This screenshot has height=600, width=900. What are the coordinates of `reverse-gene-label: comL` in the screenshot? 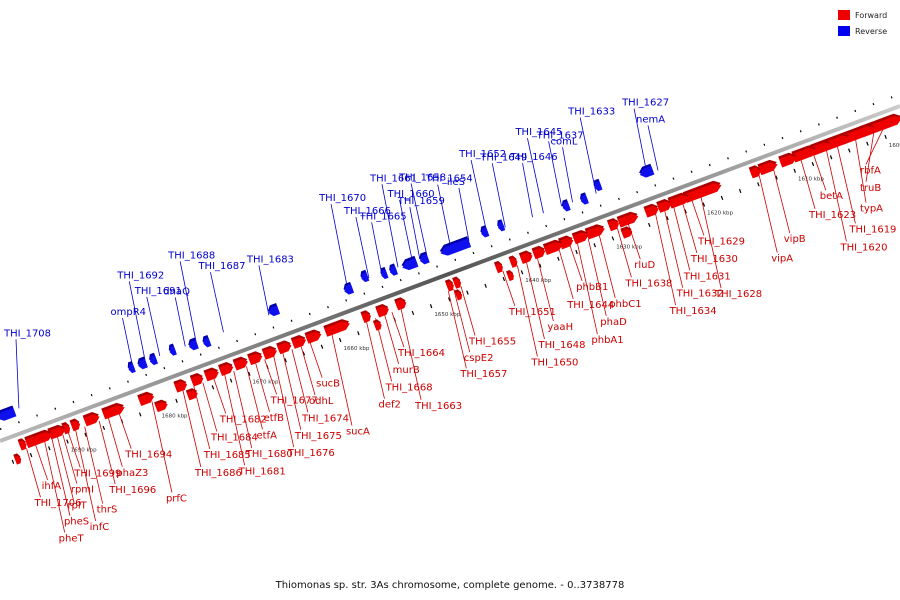 It's located at (564, 141).